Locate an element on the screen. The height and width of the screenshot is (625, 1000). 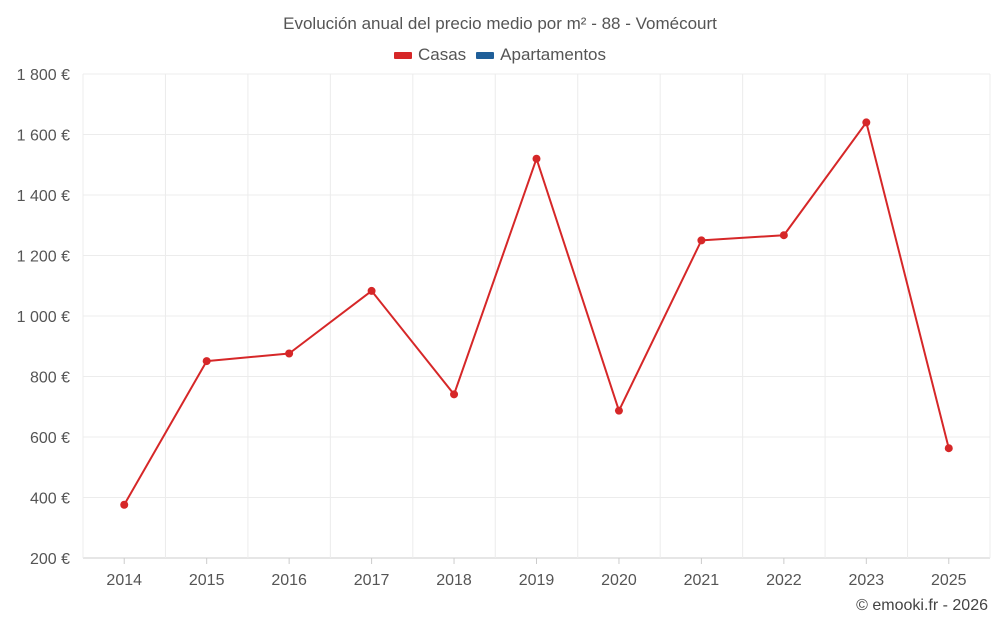
x-tick-label: 2017 is located at coordinates (372, 580).